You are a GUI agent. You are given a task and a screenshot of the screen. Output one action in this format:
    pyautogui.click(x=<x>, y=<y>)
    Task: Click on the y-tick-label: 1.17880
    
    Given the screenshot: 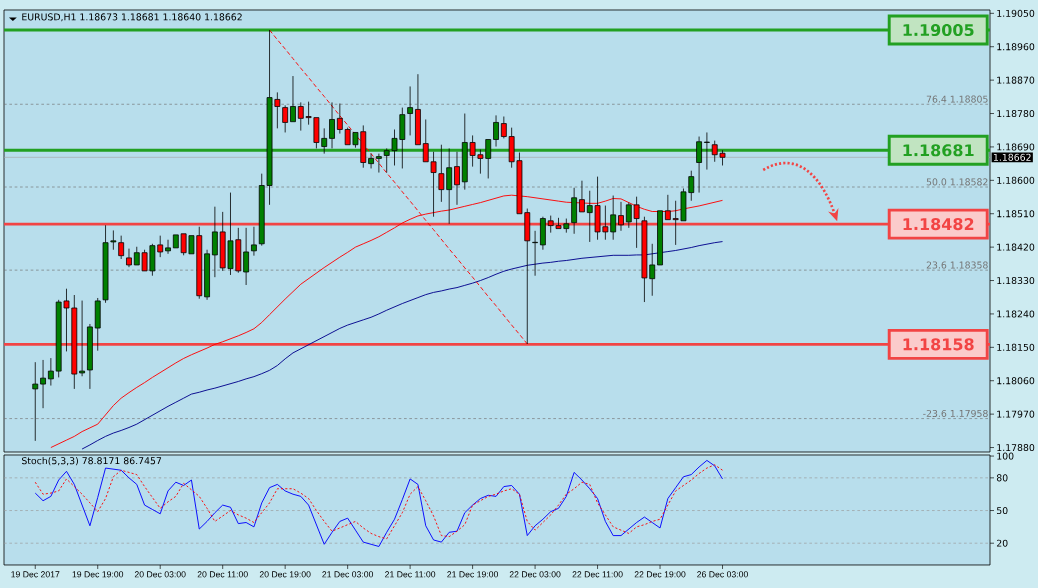 What is the action you would take?
    pyautogui.click(x=1016, y=448)
    